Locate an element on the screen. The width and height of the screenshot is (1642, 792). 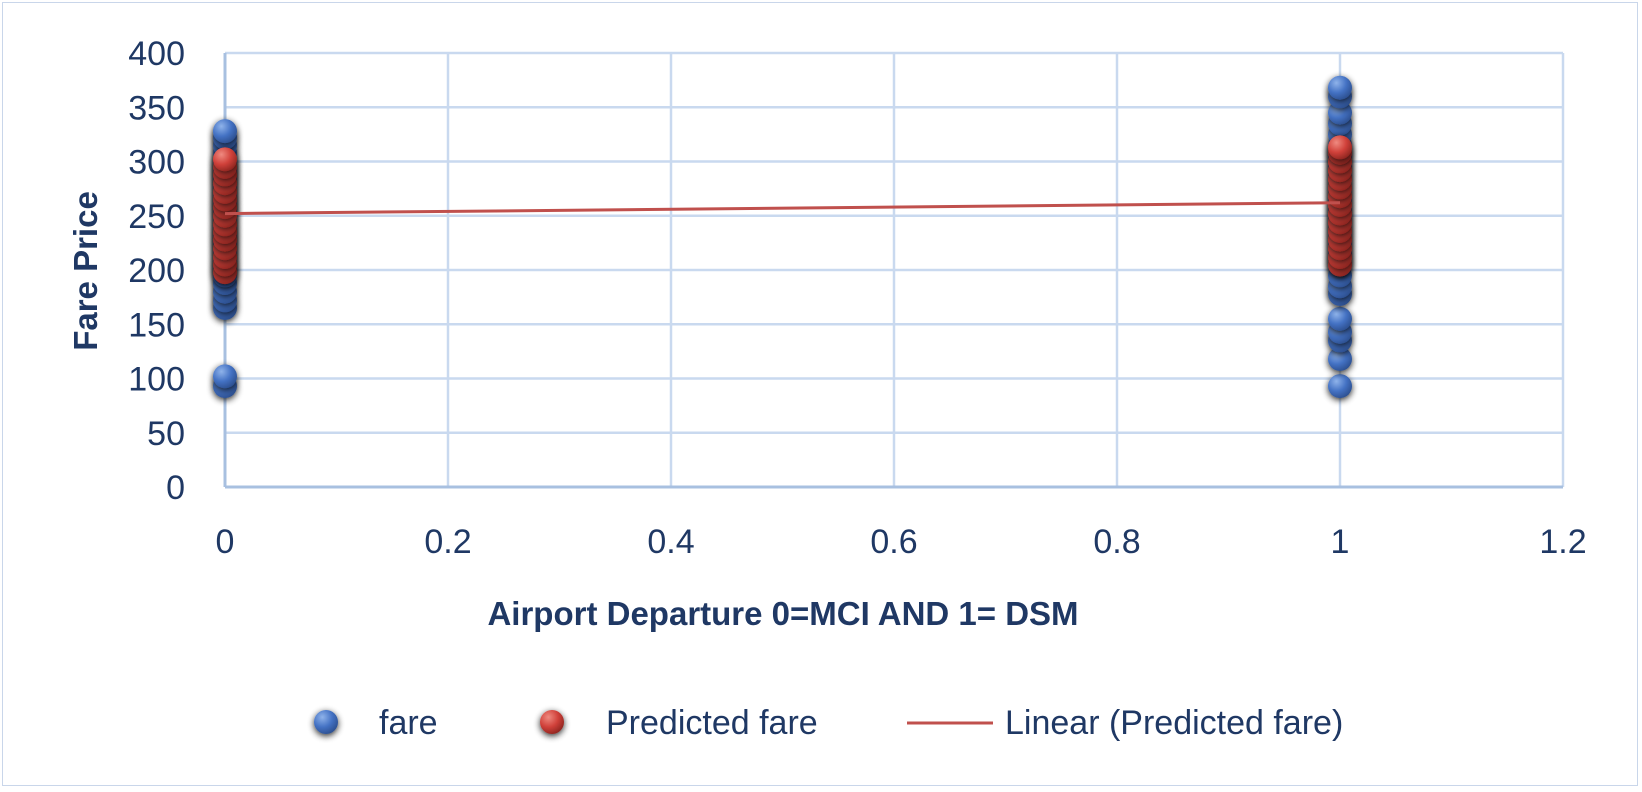
y-tick-label: 250 is located at coordinates (156, 217).